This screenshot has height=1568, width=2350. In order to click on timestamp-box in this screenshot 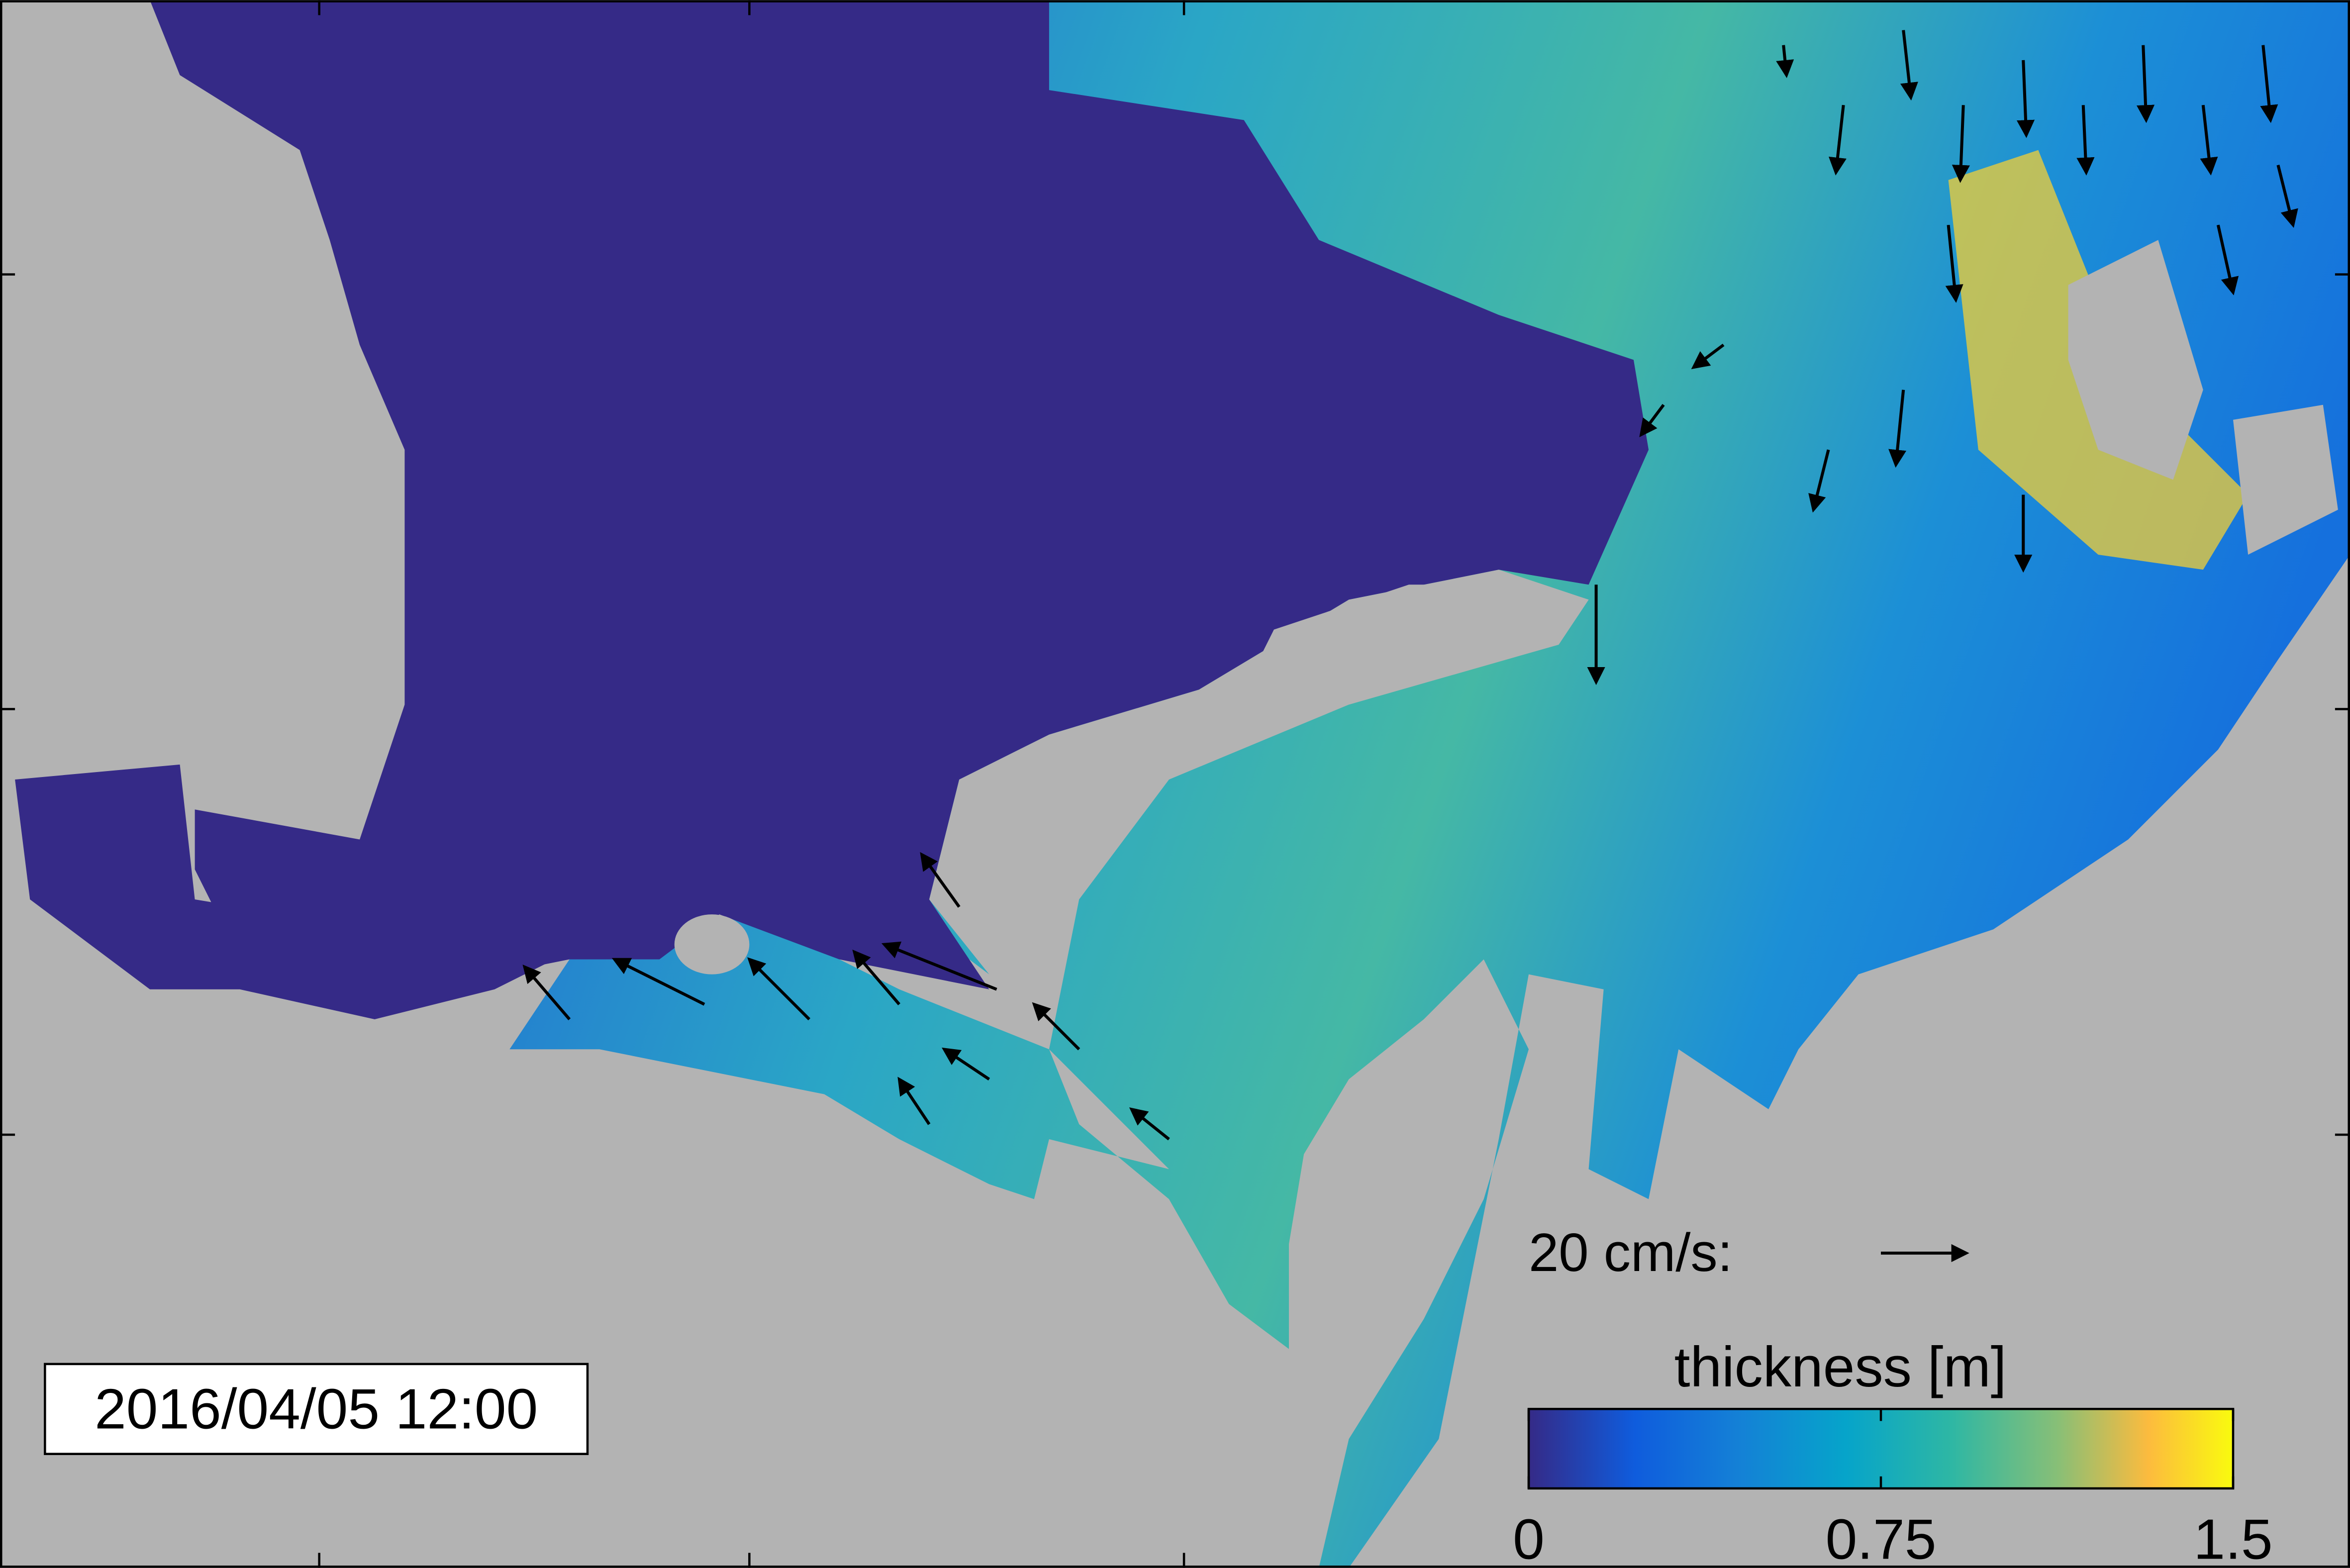, I will do `click(316, 1409)`.